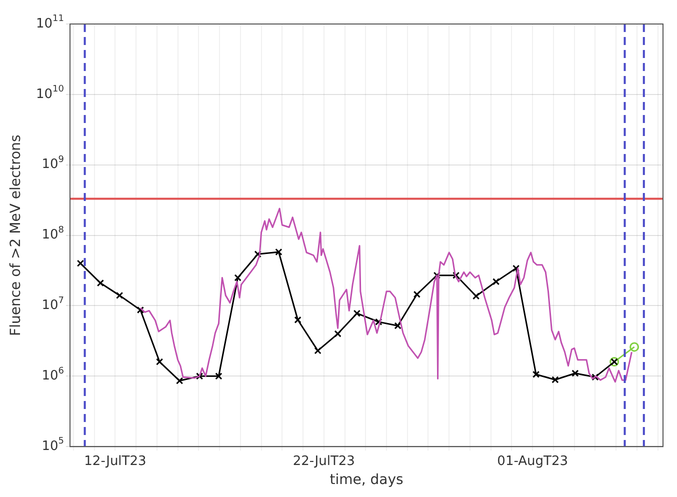 The image size is (677, 497). I want to click on x-tick-label: 12-JulT23, so click(115, 461).